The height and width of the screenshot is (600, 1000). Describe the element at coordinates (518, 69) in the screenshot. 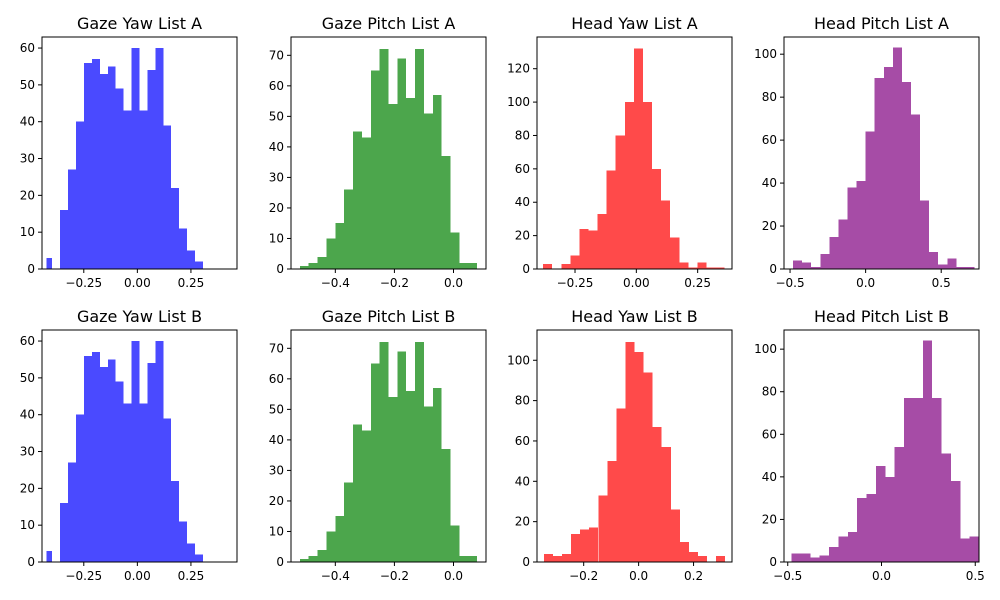

I see `y-tick-label: 120` at that location.